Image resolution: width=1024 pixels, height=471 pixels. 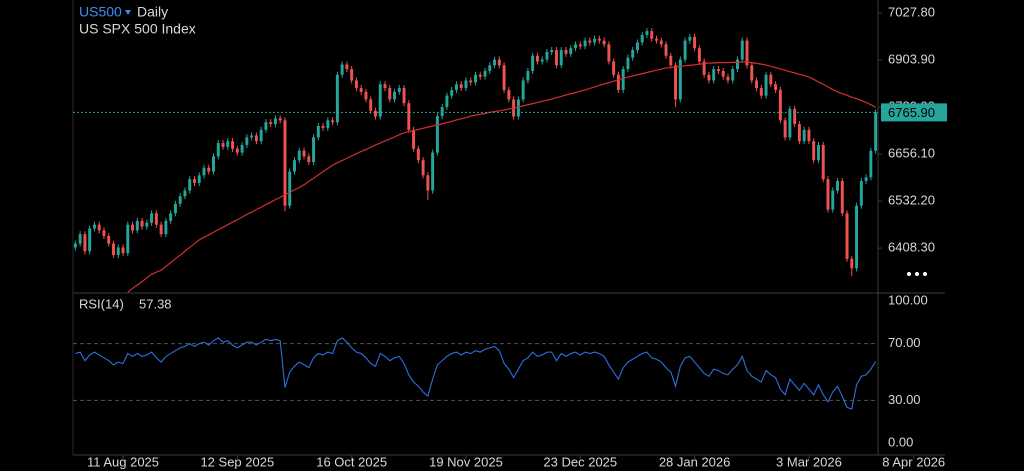 I want to click on symbol-dropdown-icon, so click(x=128, y=12).